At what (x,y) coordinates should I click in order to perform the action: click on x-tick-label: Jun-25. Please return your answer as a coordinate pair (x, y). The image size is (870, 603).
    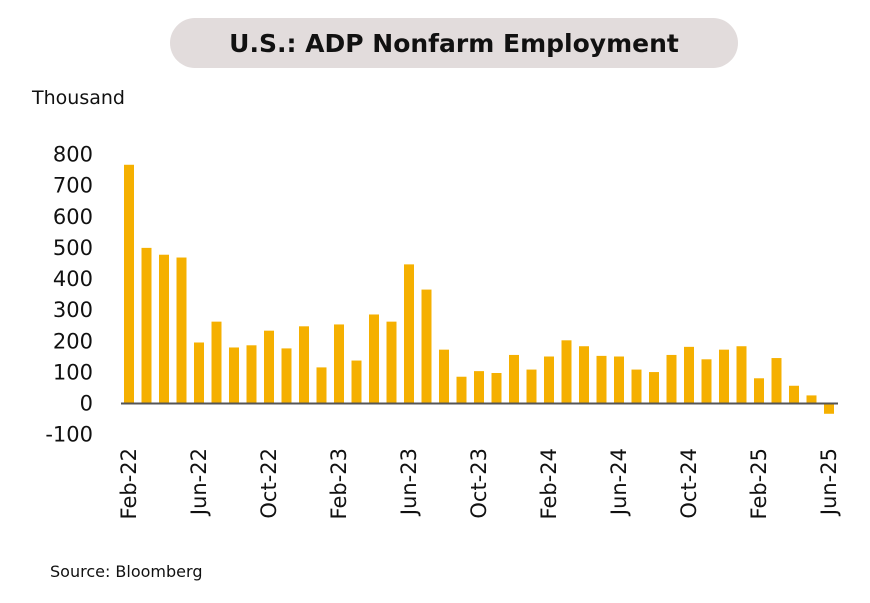
    Looking at the image, I should click on (829, 482).